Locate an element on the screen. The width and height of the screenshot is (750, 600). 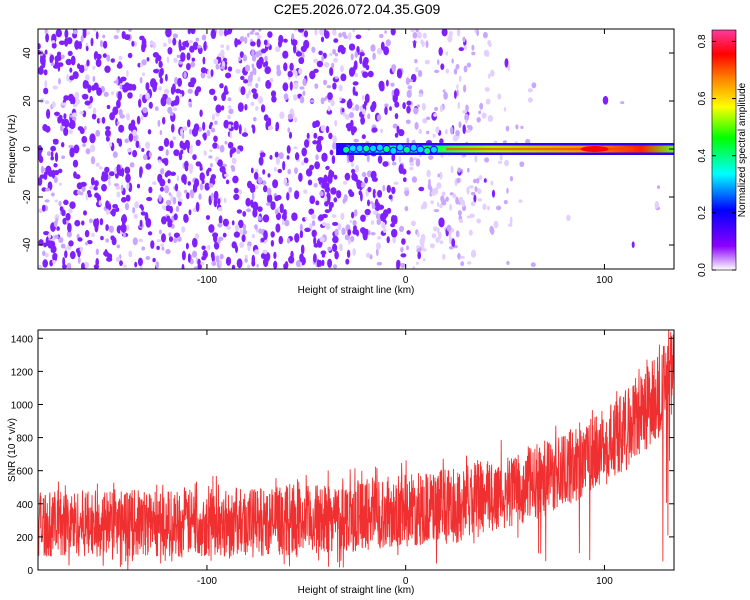
colorbar-tick-label: 0.6 is located at coordinates (702, 98).